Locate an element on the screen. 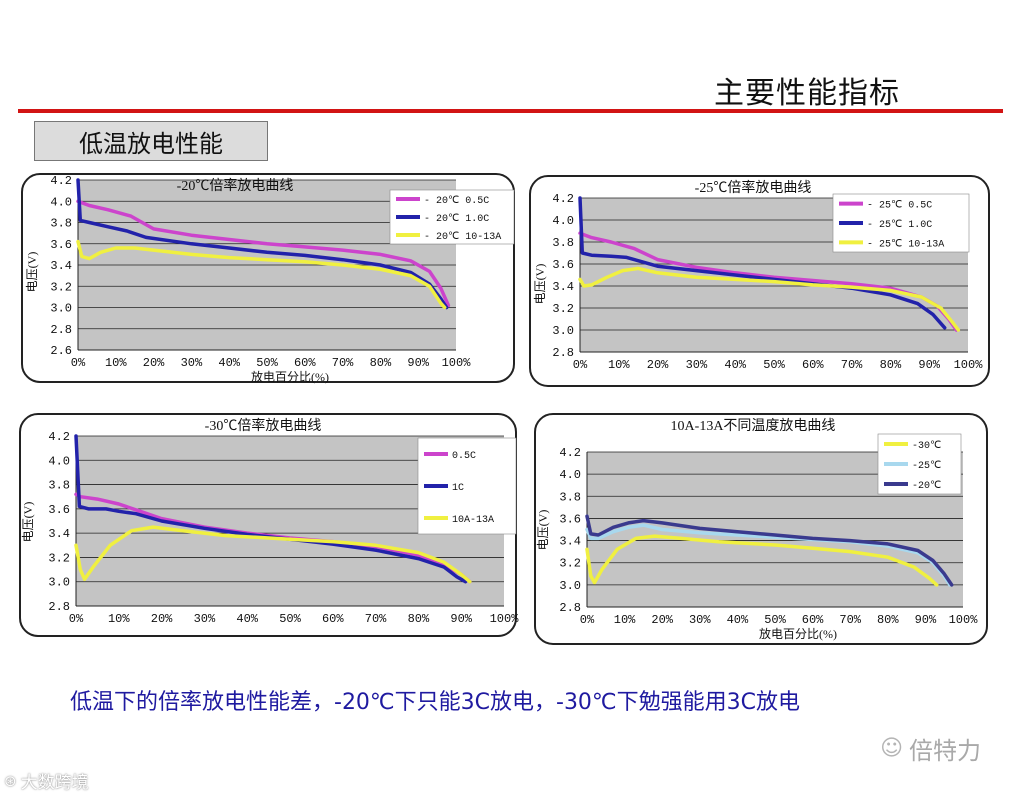  legend-label: -30℃ is located at coordinates (926, 446).